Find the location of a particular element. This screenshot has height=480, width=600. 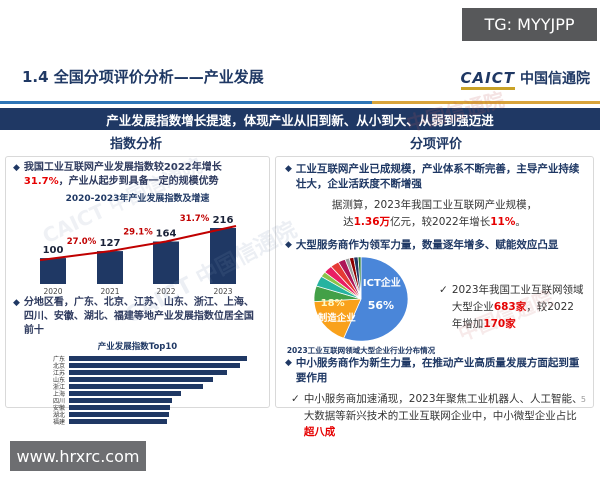

top10-row: 北京 is located at coordinates (150, 366).